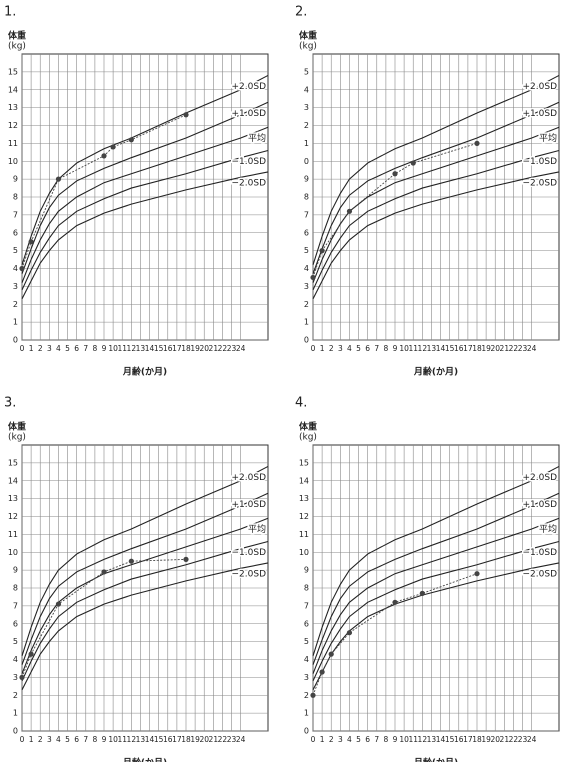  What do you see at coordinates (306, 179) in the screenshot?
I see `y-tick-label: 9` at bounding box center [306, 179].